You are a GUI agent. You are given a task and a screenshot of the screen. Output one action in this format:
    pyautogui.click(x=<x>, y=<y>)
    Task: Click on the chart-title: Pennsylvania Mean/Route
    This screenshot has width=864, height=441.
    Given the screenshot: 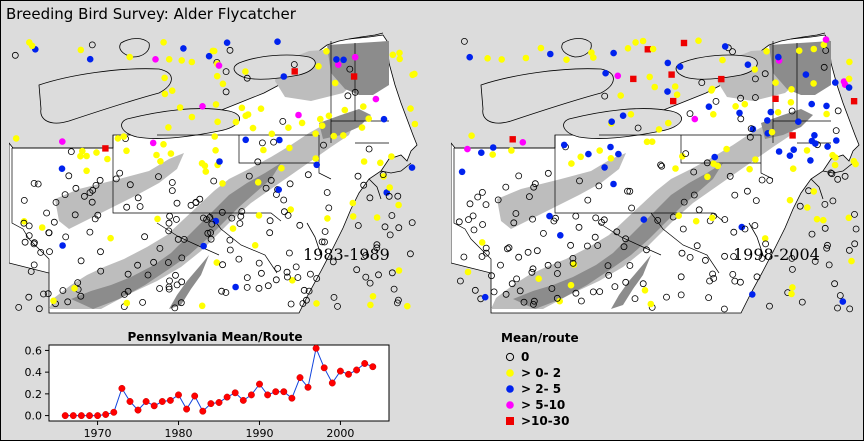 What is the action you would take?
    pyautogui.click(x=215, y=337)
    